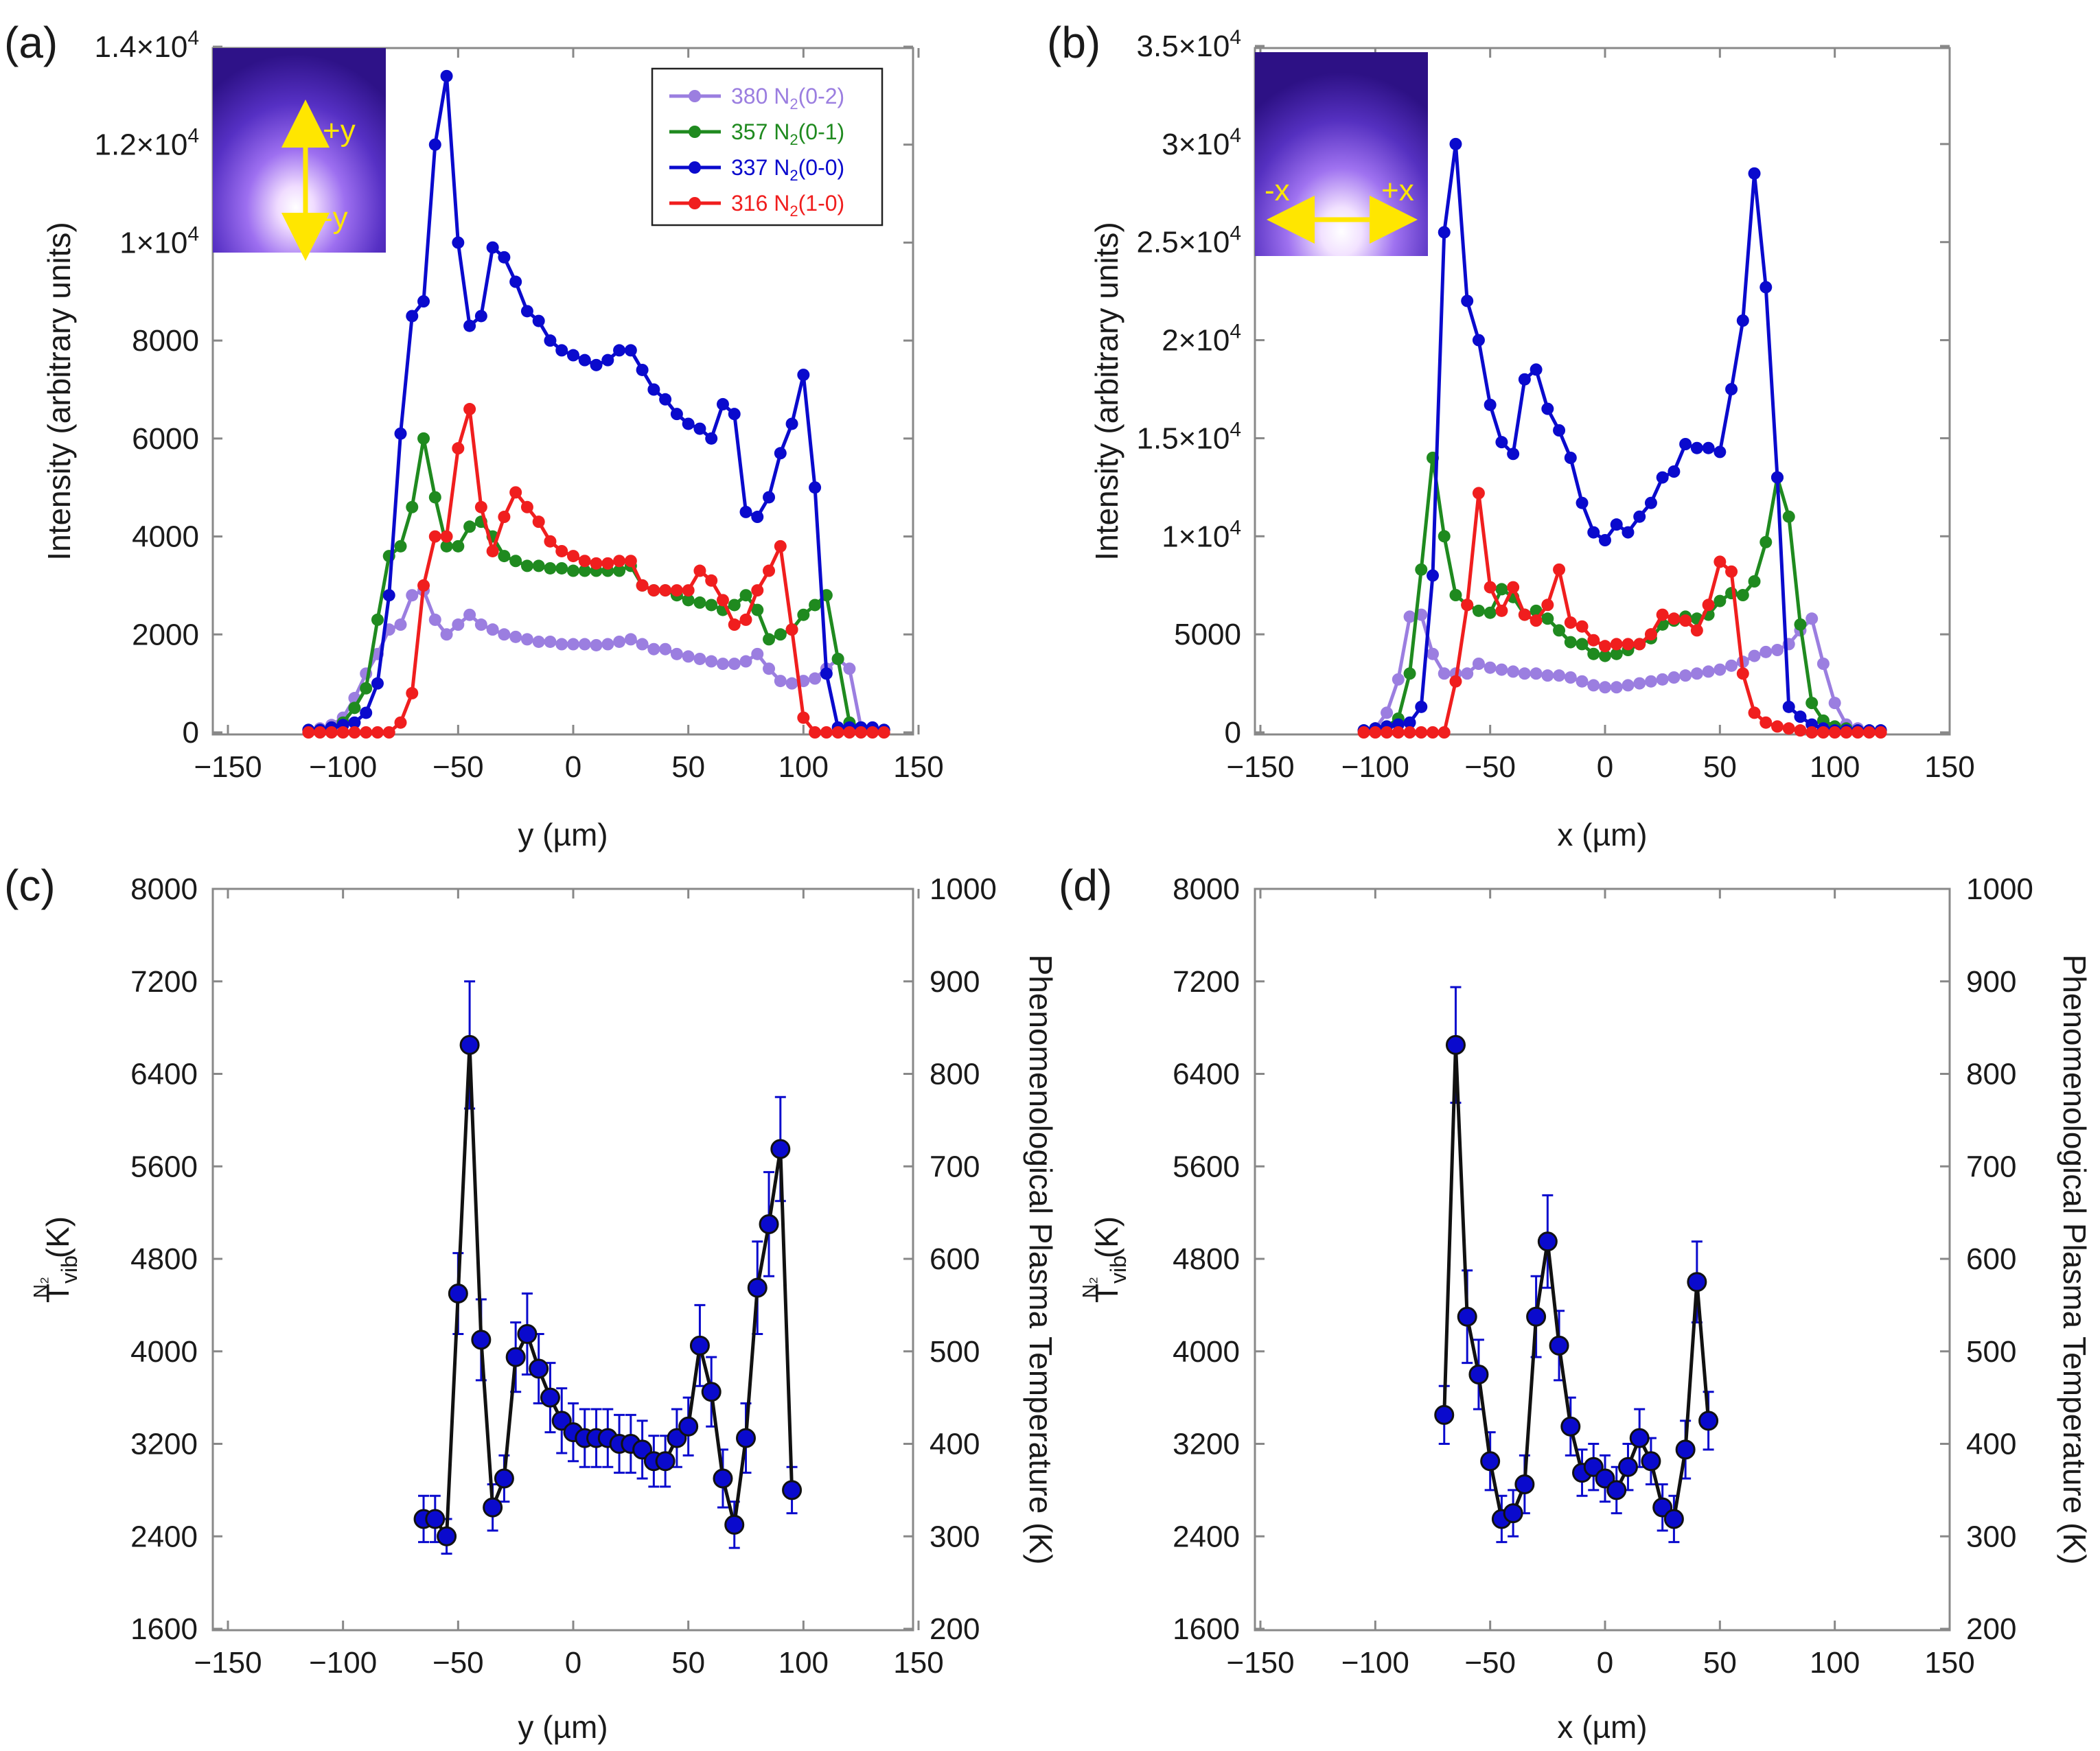 Image resolution: width=2100 pixels, height=1751 pixels. What do you see at coordinates (955, 982) in the screenshot?
I see `y2-tick-label: 900` at bounding box center [955, 982].